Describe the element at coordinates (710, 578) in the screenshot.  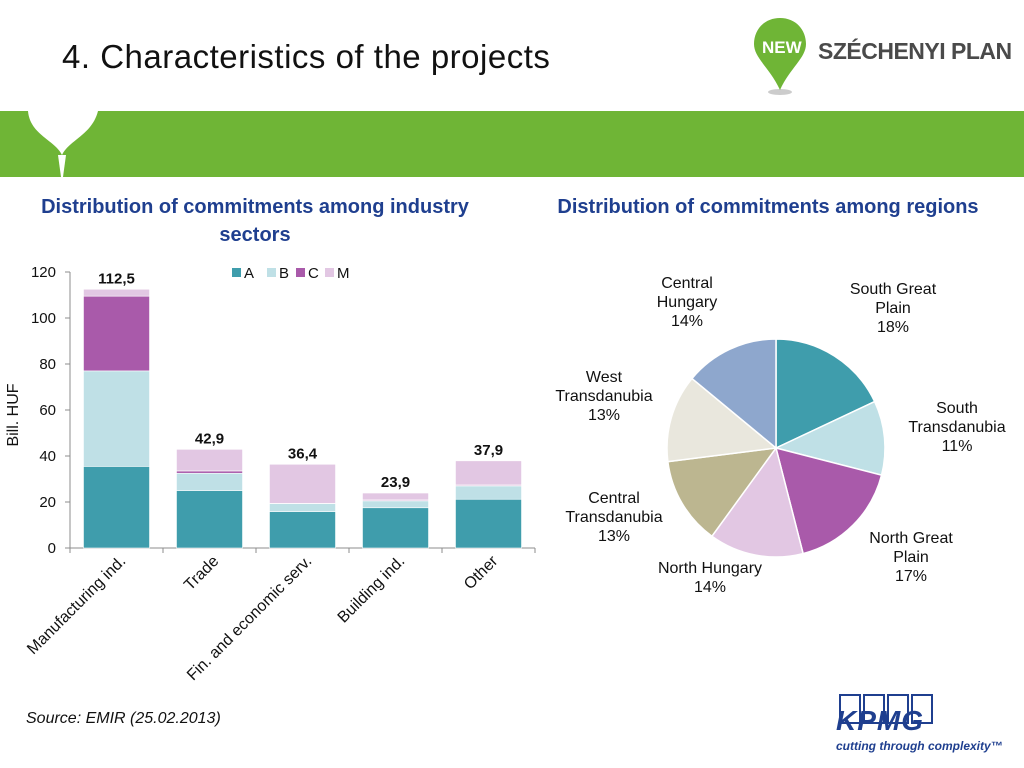
I see `pie-label-north-hungary: North Hungary 14%` at that location.